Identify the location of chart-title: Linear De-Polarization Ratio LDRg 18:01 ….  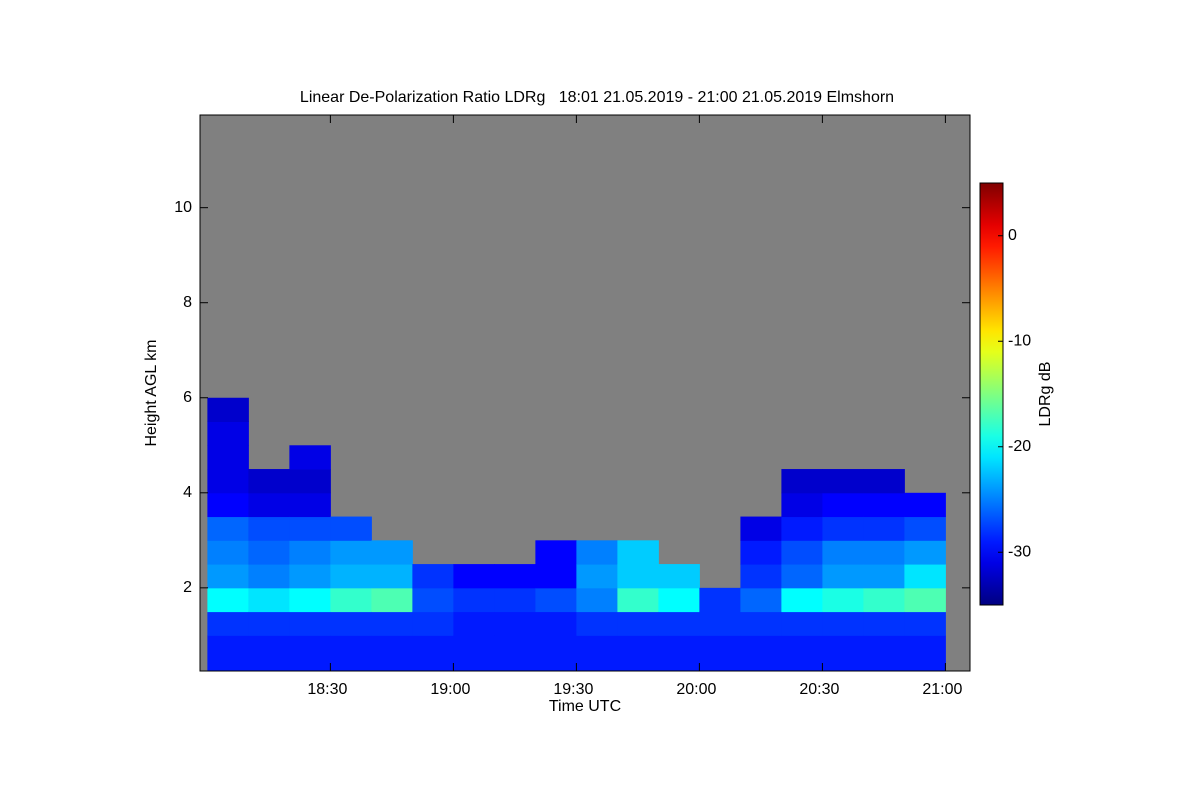
(597, 97).